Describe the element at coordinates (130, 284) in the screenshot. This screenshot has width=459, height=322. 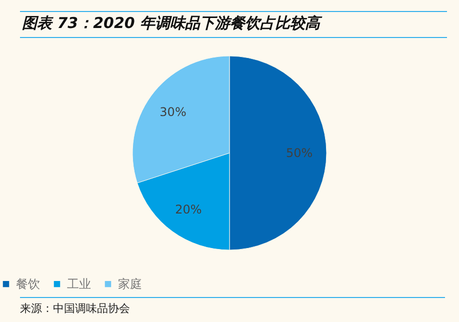
I see `legend-label: 家庭` at that location.